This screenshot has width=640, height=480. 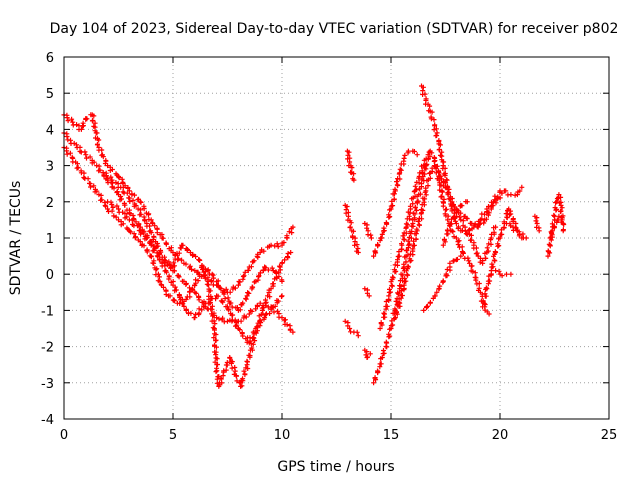 I want to click on x-tick-label: 25, so click(x=609, y=435).